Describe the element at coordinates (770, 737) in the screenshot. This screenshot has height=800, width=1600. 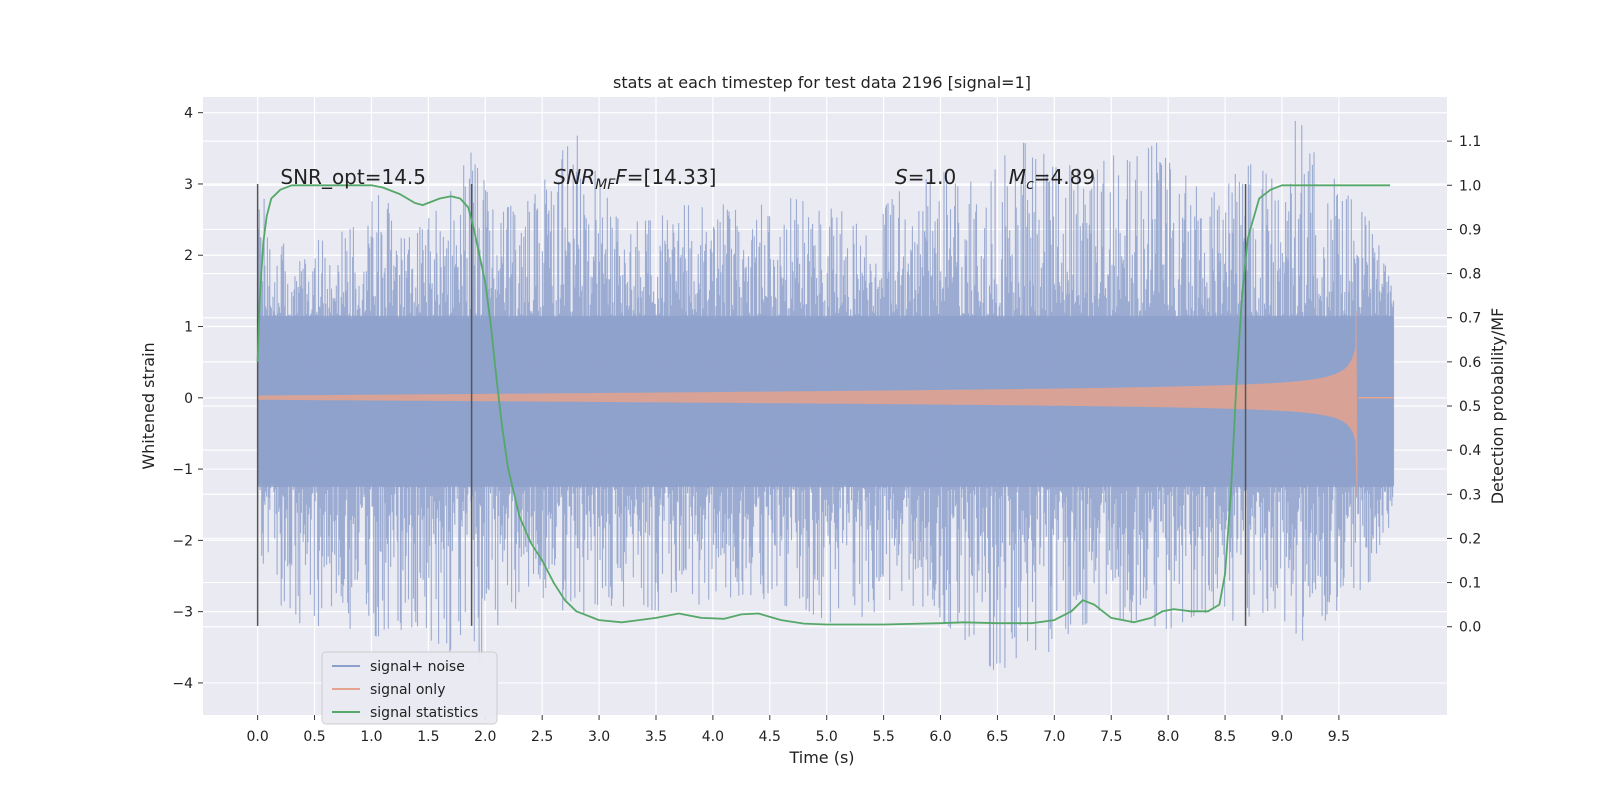
I see `x-tick-label: 4.5` at that location.